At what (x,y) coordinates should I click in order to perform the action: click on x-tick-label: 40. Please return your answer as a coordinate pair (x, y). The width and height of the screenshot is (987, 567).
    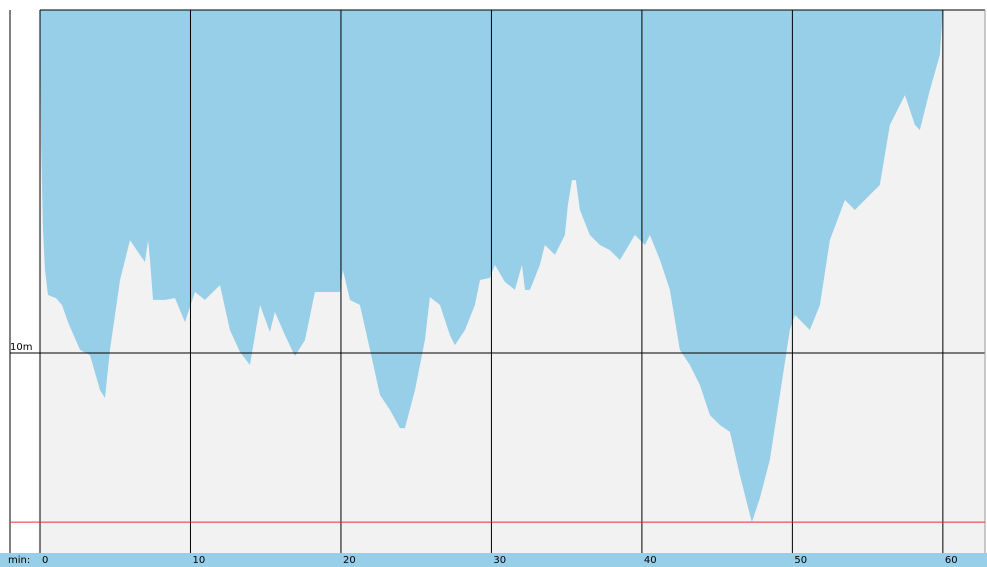
    Looking at the image, I should click on (650, 560).